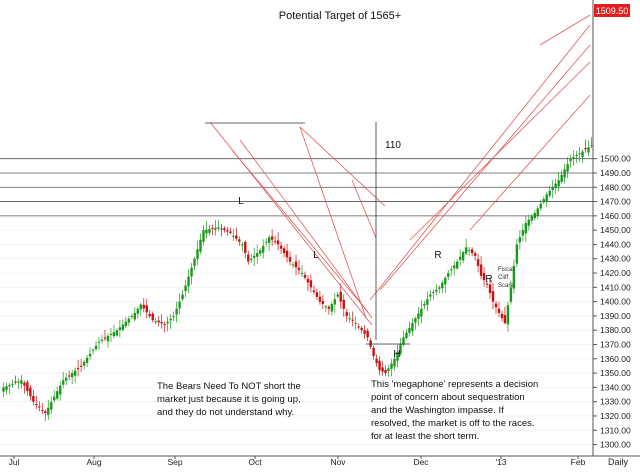  I want to click on bears-note-line-2: market just because it is going up,, so click(229, 399).